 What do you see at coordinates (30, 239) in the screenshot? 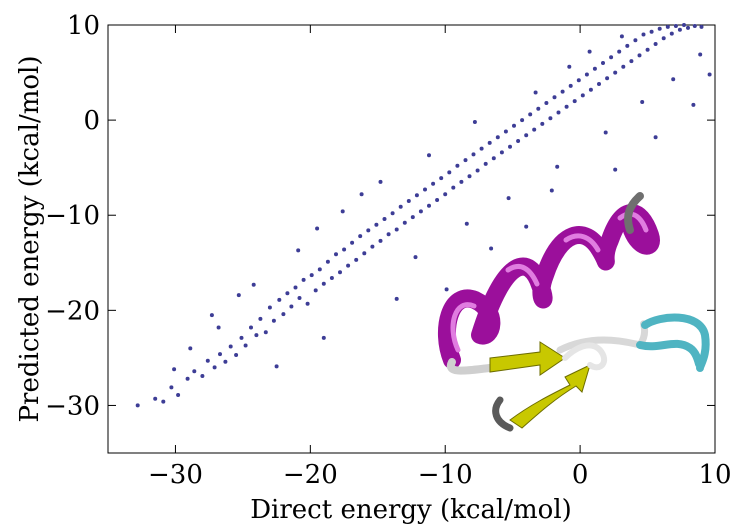
I see `y-axis-title: Predicted energy (kcal/mol)` at bounding box center [30, 239].